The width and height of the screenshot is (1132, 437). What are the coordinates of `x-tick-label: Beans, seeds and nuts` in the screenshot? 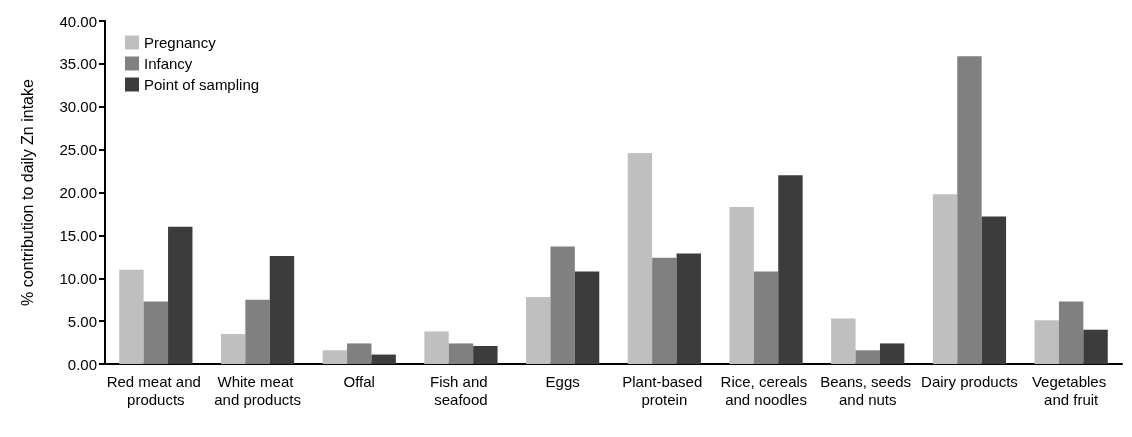 It's located at (868, 390).